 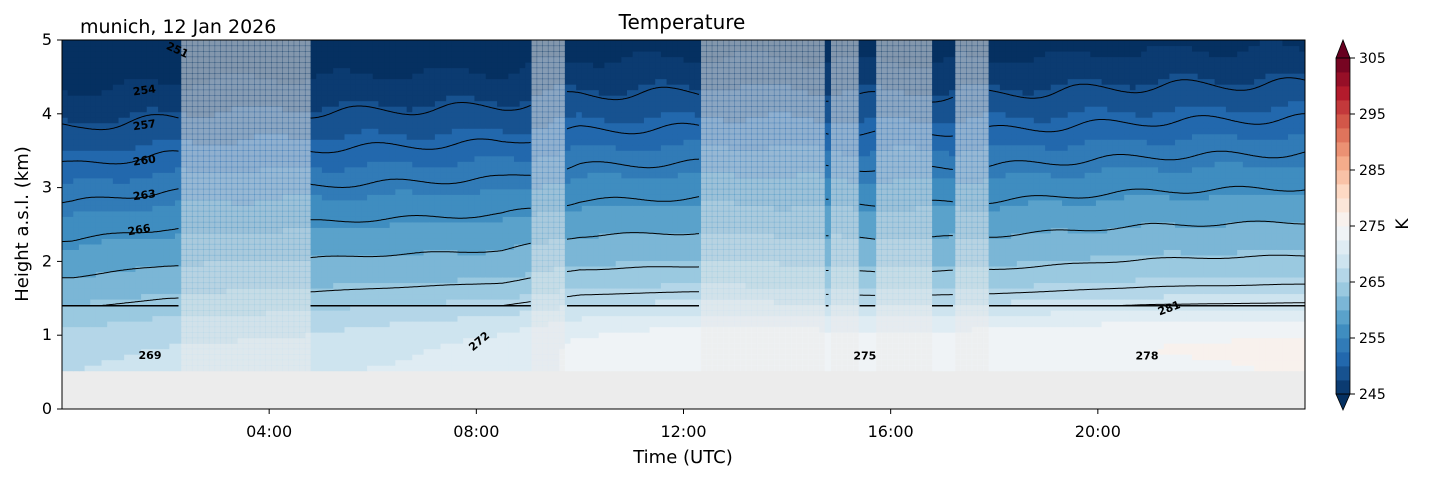 I want to click on colorbar-body, so click(x=1343, y=225).